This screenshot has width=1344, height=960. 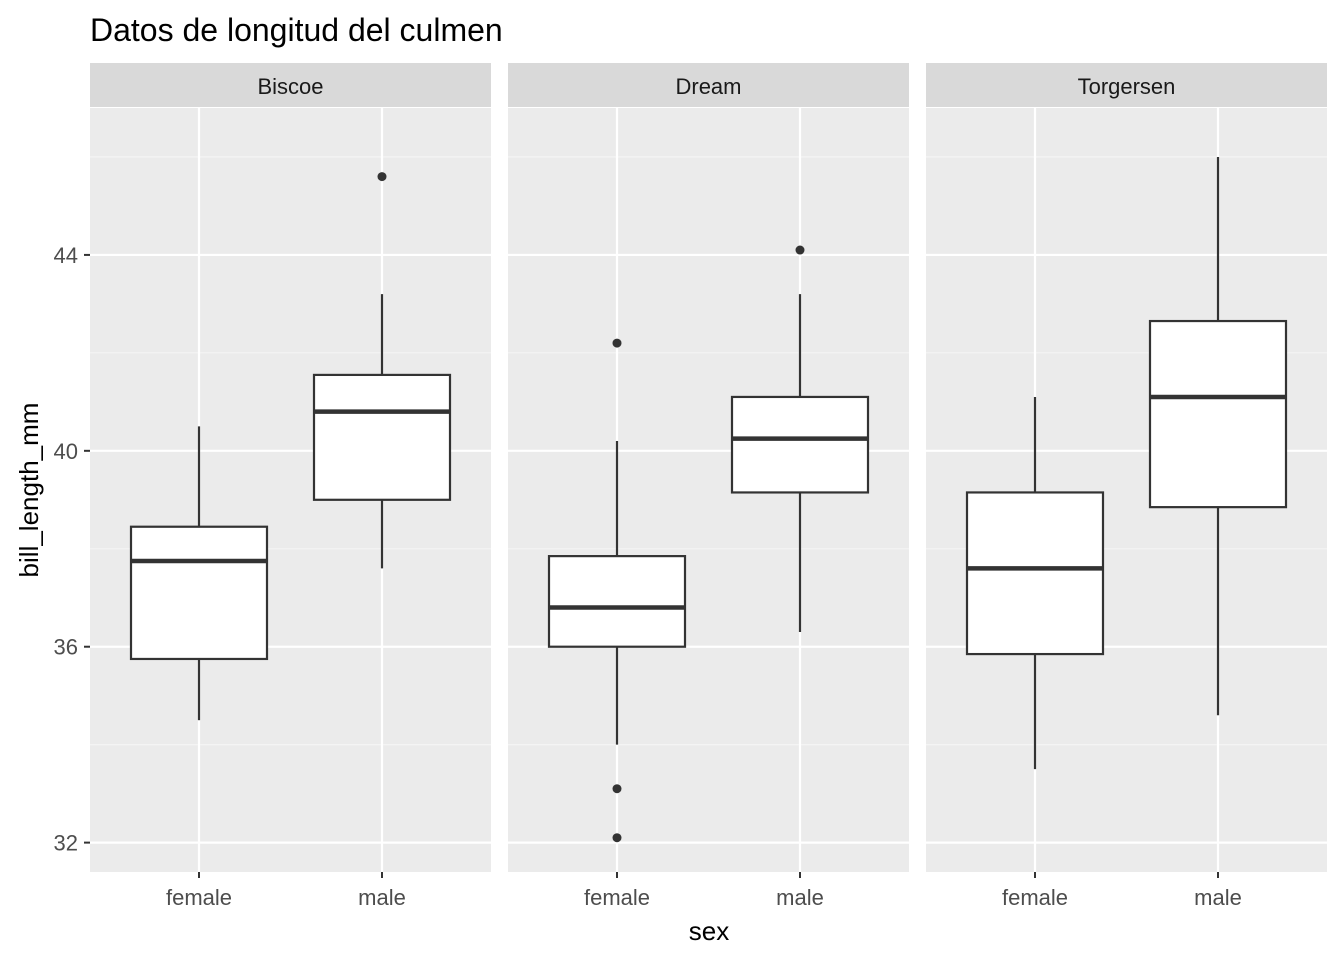 I want to click on facet-strip-label: Dream, so click(x=708, y=86).